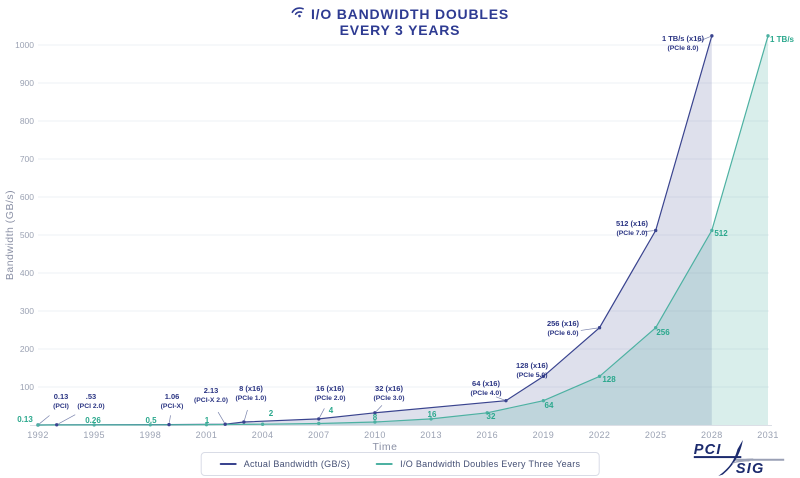 This screenshot has height=478, width=800. I want to click on title-line-1: I/O BANDWIDTH DOUBLES, so click(400, 14).